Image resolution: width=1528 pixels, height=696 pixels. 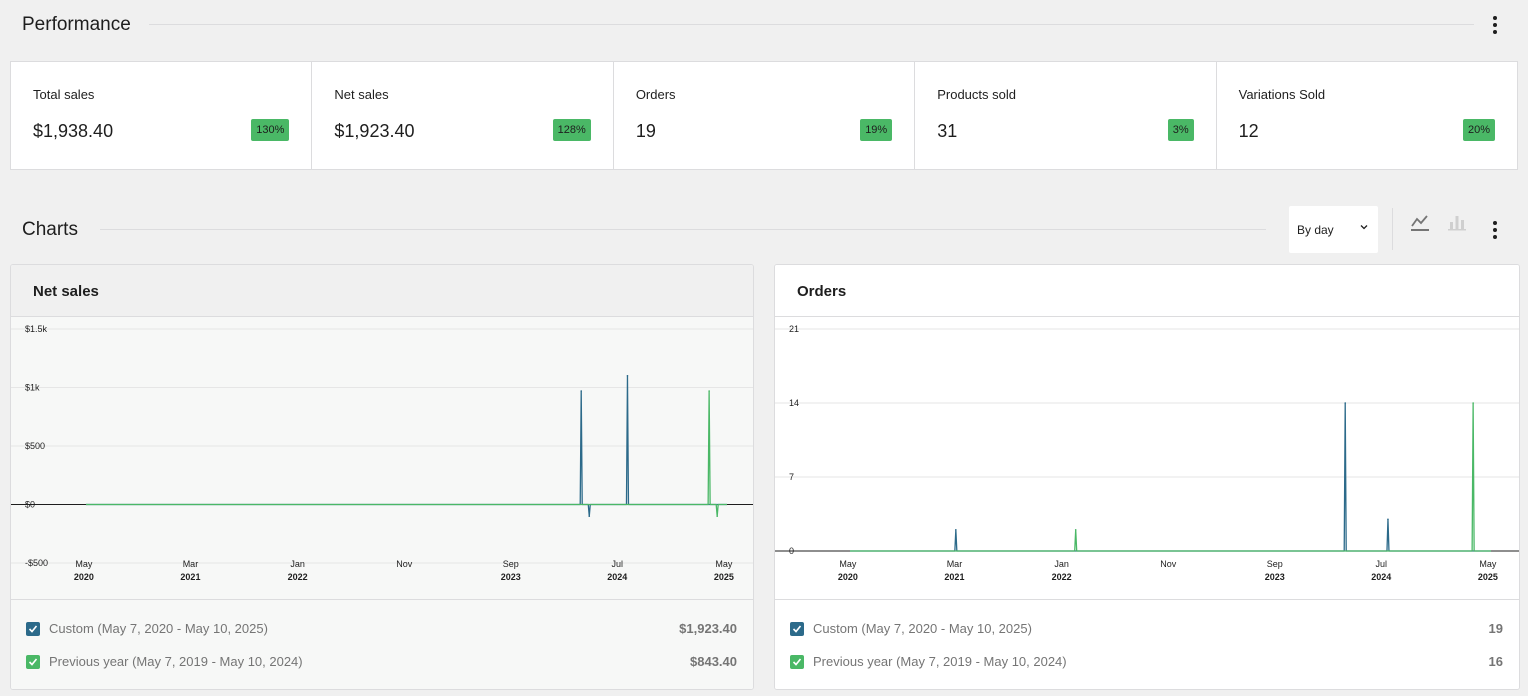 What do you see at coordinates (571, 130) in the screenshot?
I see `kpi-delta-badge: 128%` at bounding box center [571, 130].